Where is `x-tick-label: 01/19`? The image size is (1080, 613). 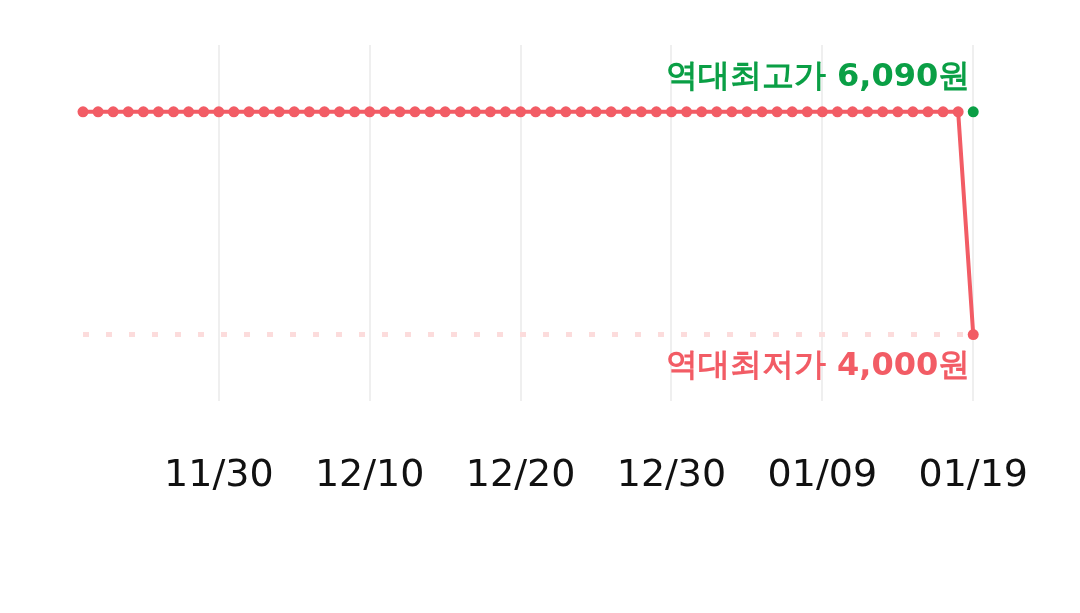
x-tick-label: 01/19 is located at coordinates (973, 473).